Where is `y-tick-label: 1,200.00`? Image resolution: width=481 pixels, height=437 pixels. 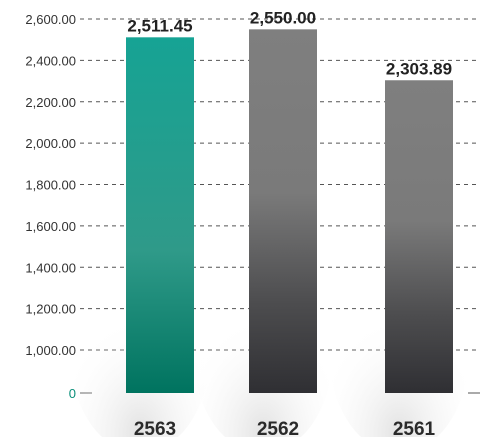
y-tick-label: 1,200.00 is located at coordinates (50, 309).